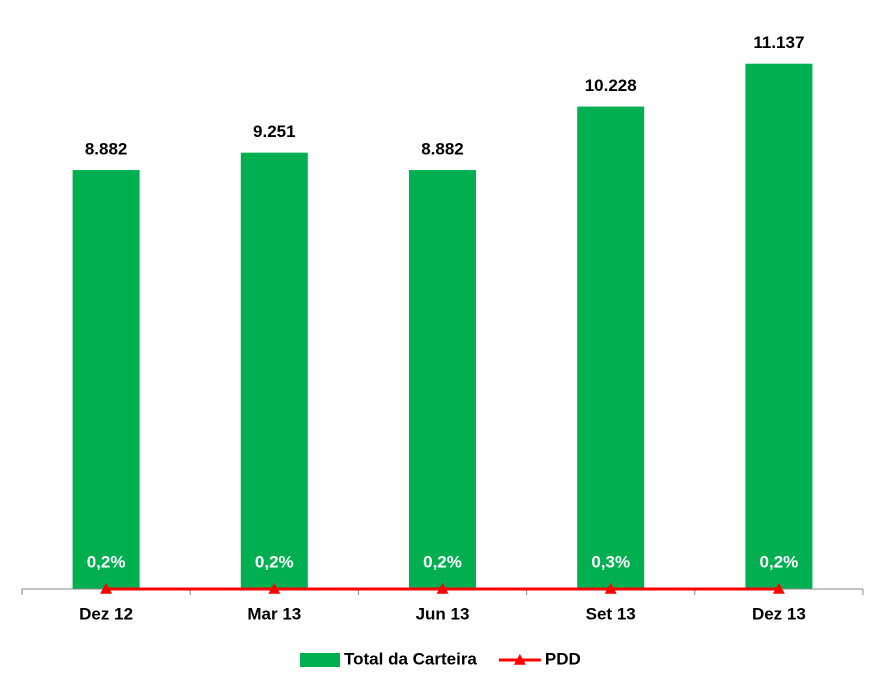  I want to click on bar-value-label: 10.228, so click(611, 85).